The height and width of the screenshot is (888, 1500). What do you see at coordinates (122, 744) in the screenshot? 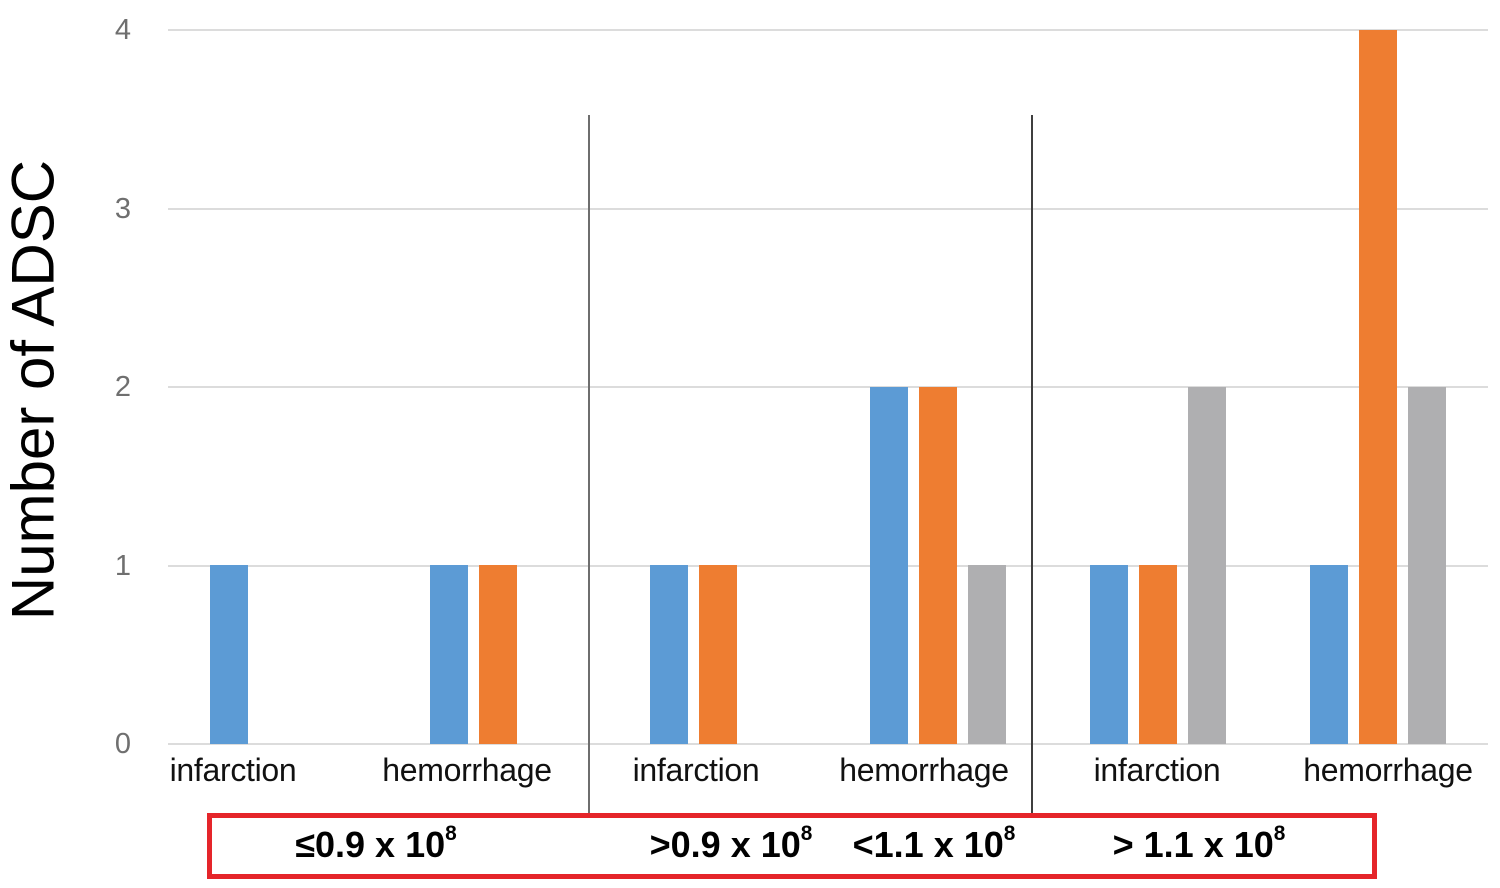
I see `y-tick-label: 0` at bounding box center [122, 744].